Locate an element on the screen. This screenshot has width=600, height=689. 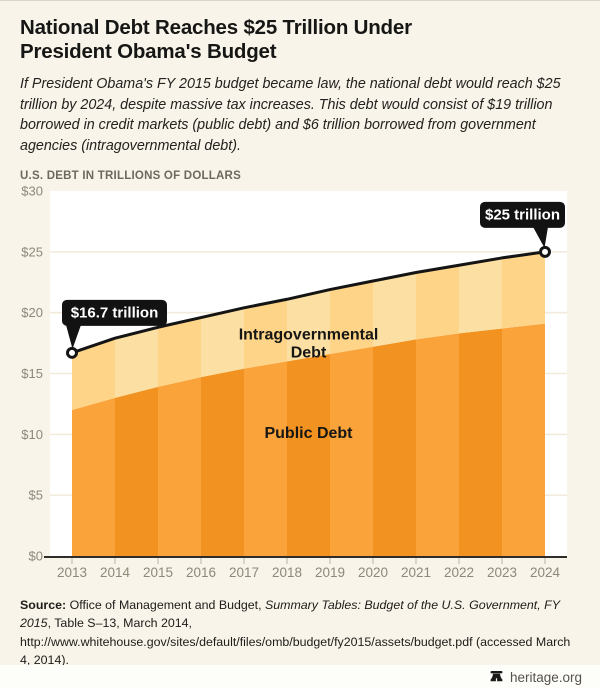
x-axis-ticks is located at coordinates (308, 561).